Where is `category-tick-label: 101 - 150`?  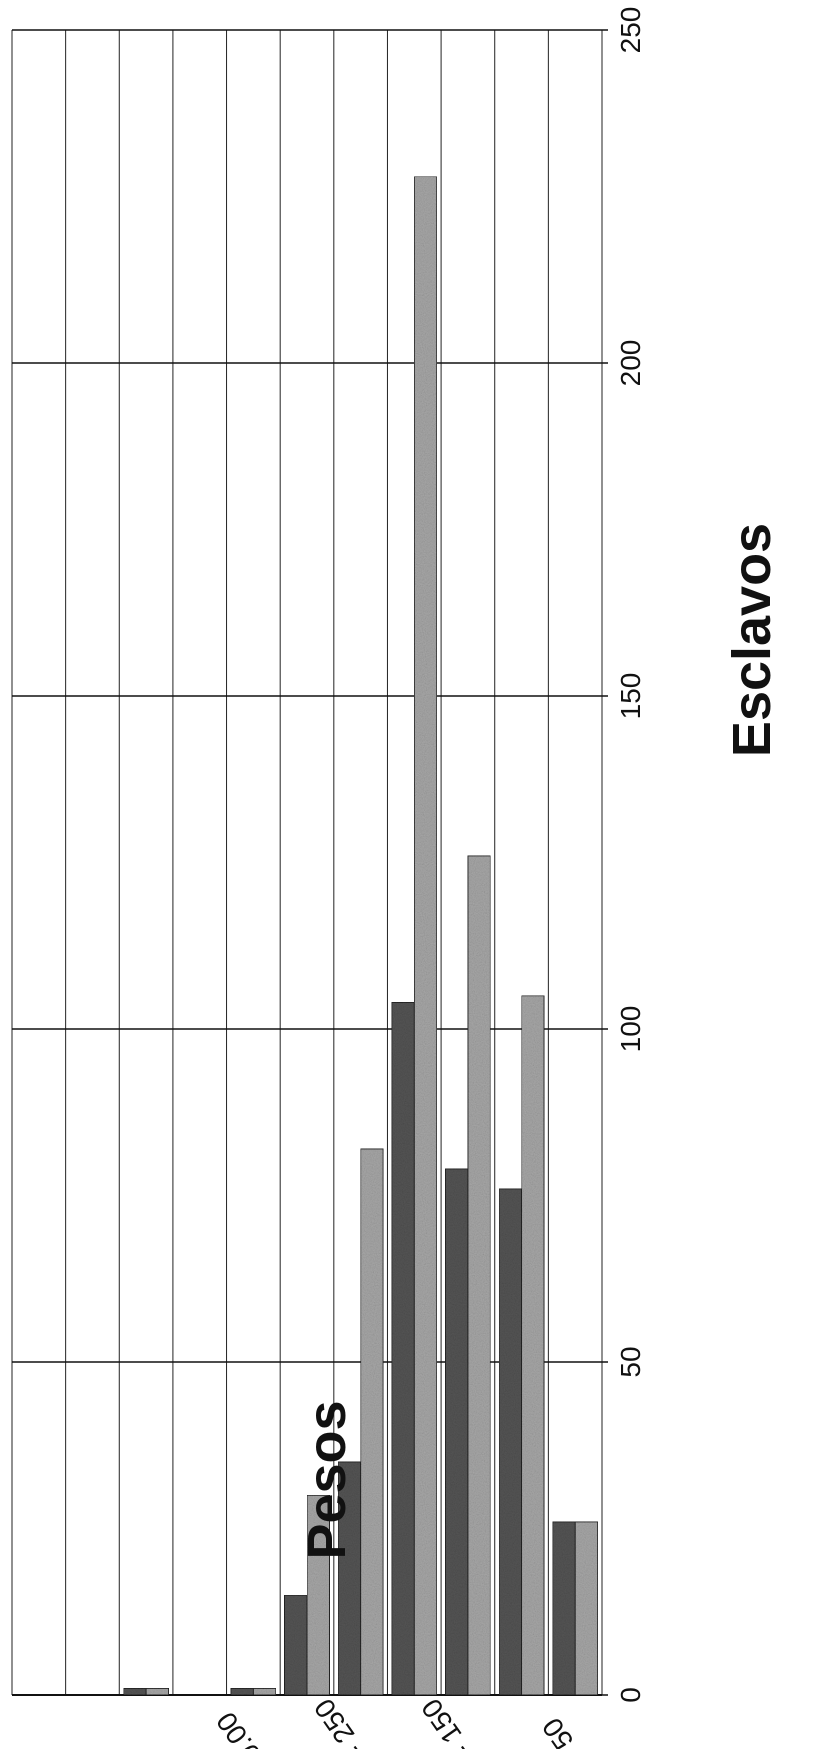
category-tick-label: 101 - 150 is located at coordinates (461, 1721).